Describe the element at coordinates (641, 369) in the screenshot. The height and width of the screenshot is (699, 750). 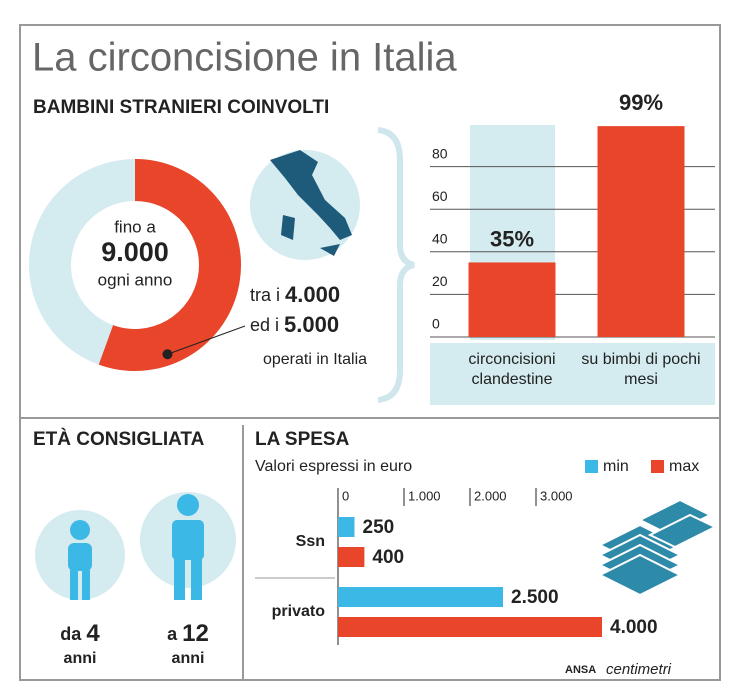
I see `x-tick-label: su bimbi di pochi mesi` at that location.